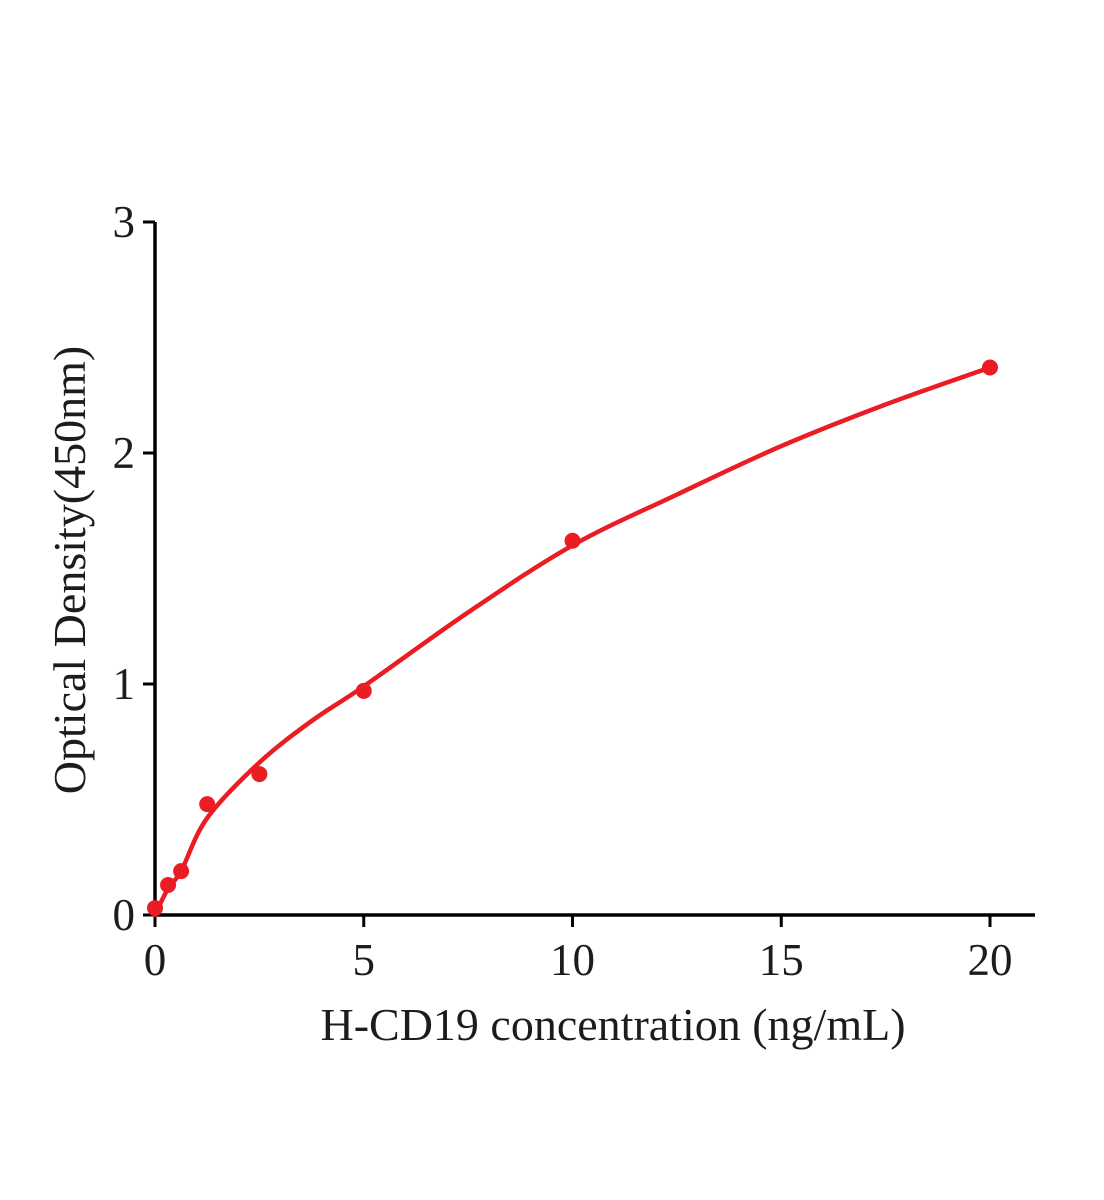  What do you see at coordinates (155, 960) in the screenshot?
I see `x-tick-label: 0` at bounding box center [155, 960].